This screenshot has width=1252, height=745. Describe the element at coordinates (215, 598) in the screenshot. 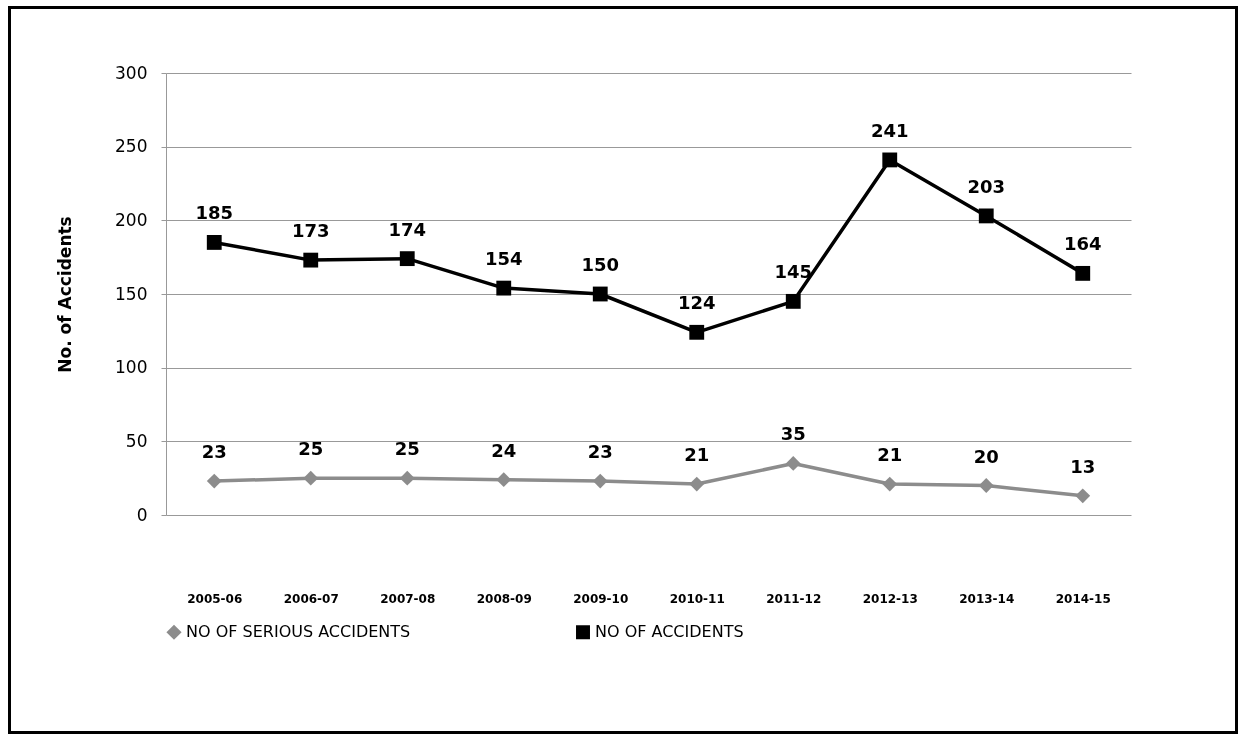

I see `x-tick-label: 2005-06` at that location.